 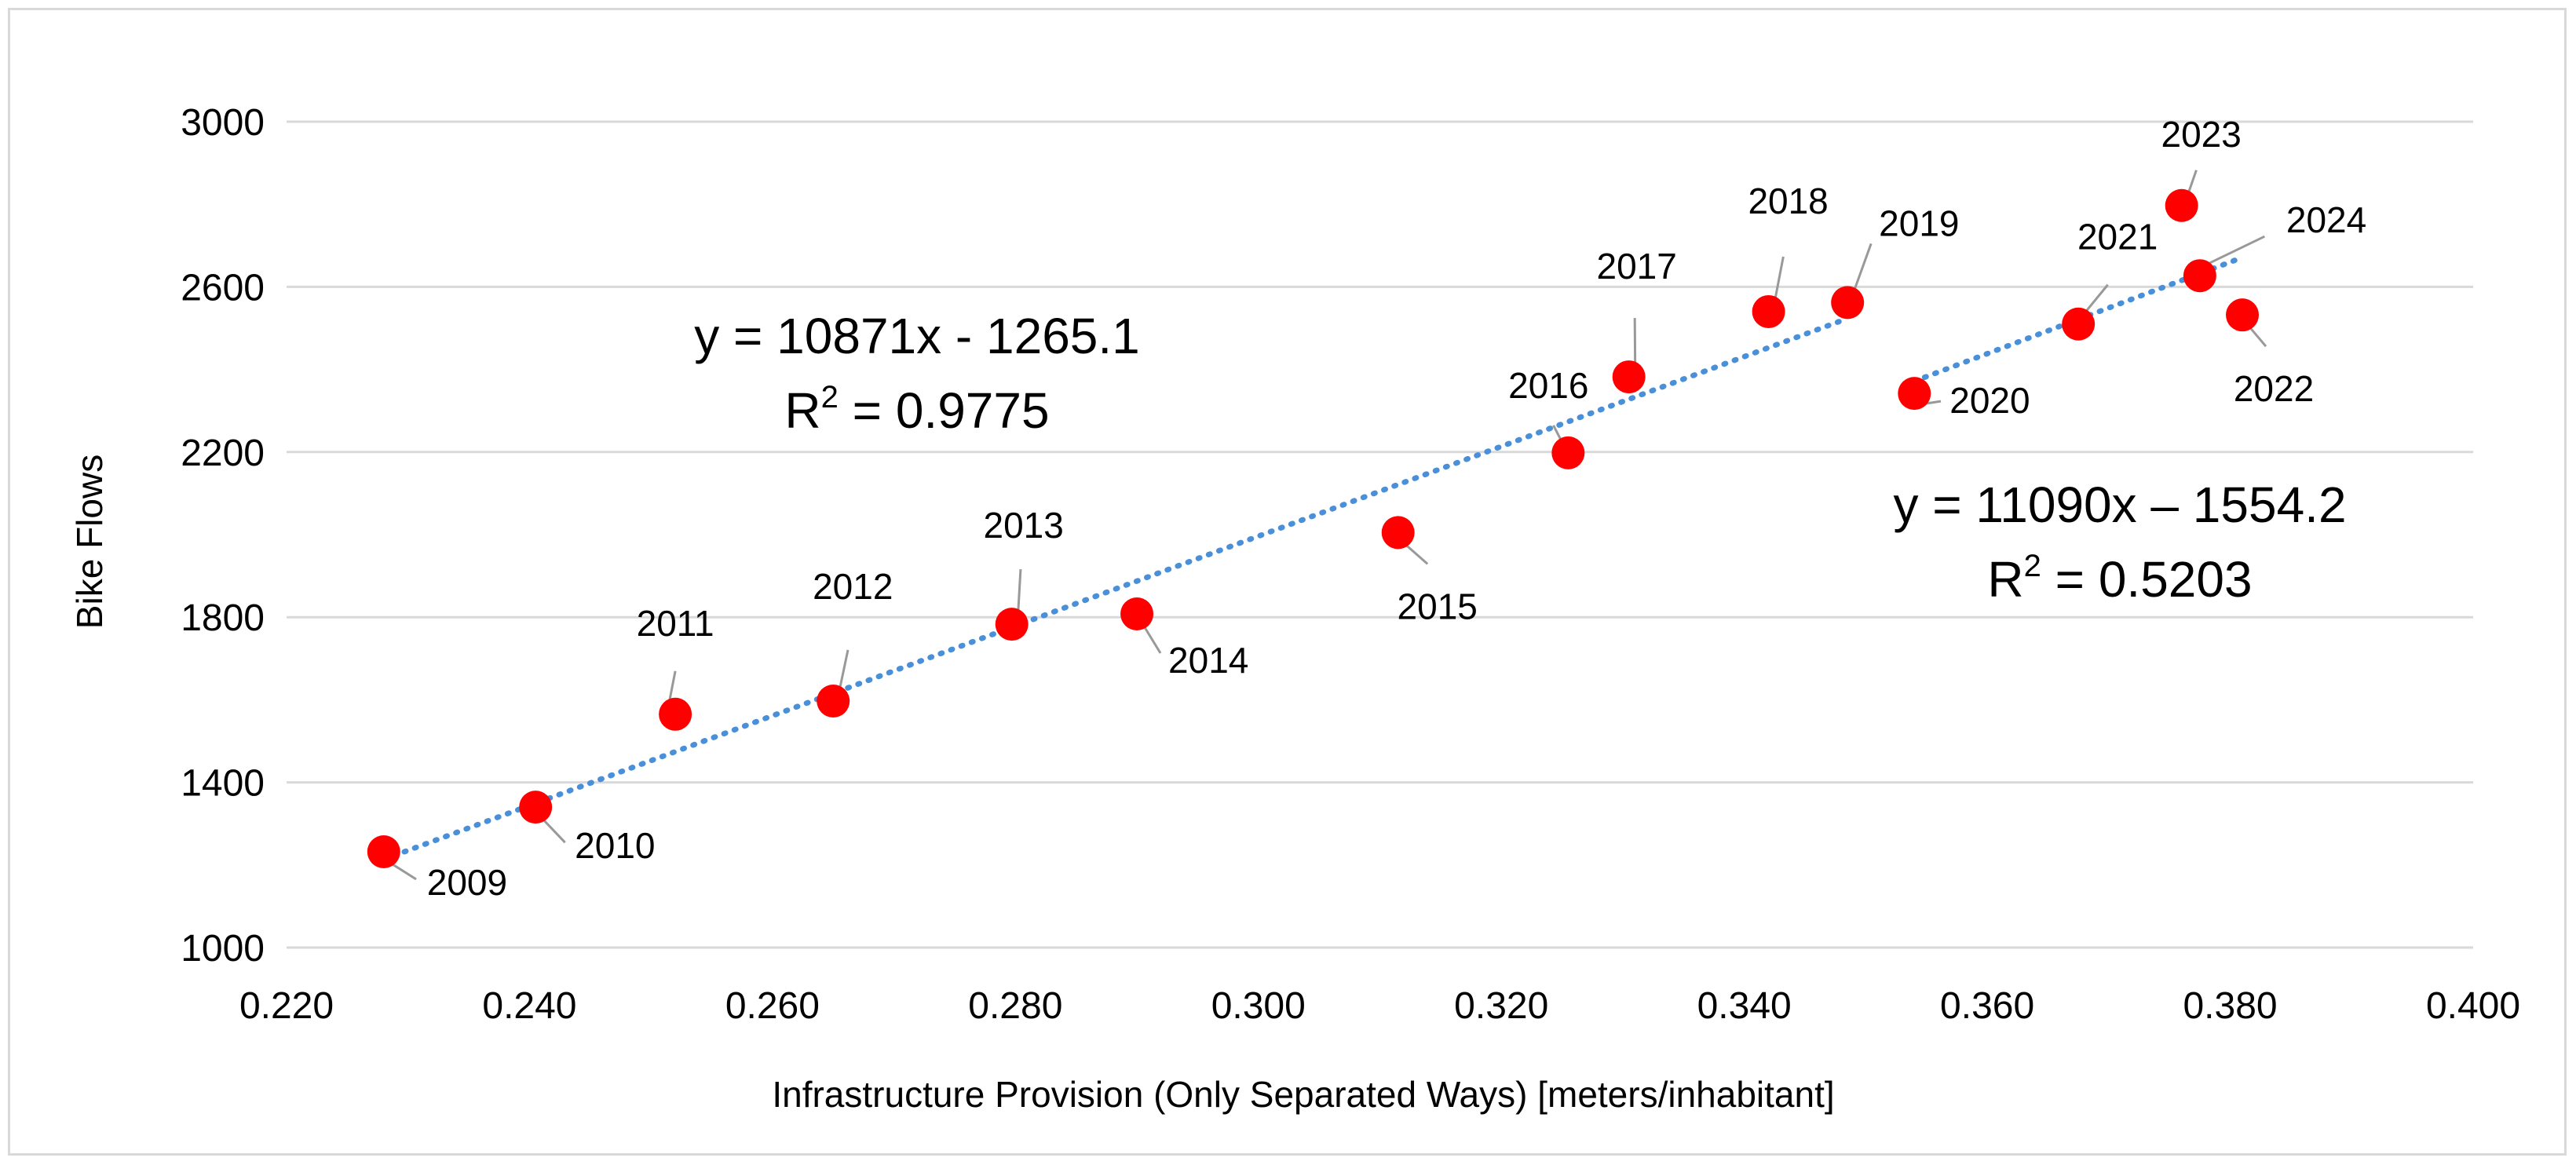 I want to click on point-label-2014: 2014, so click(x=1208, y=660).